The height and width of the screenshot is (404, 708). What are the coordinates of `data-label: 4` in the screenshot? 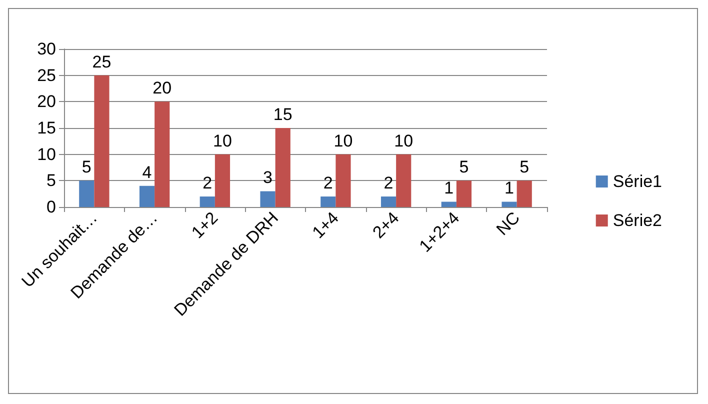 It's located at (147, 172).